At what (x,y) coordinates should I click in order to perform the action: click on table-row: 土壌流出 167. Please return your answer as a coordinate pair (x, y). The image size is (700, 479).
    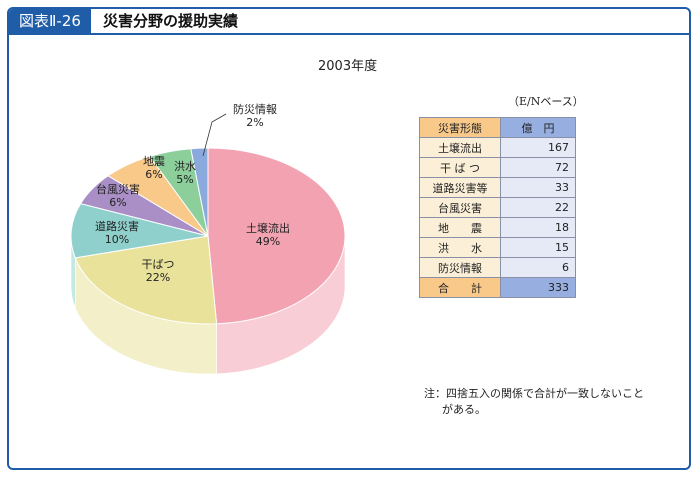
    Looking at the image, I should click on (497, 147).